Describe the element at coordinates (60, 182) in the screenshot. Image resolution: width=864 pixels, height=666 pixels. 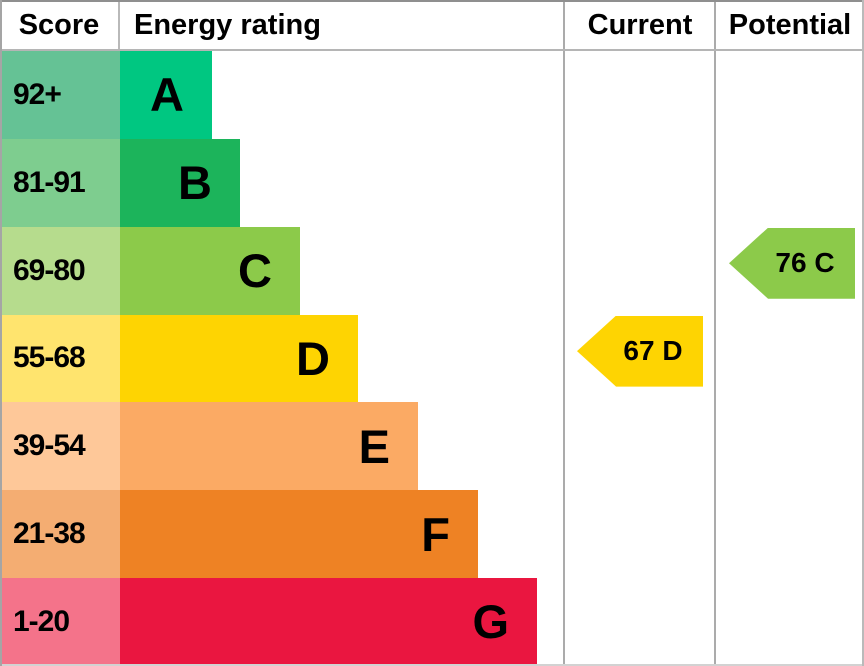
I see `band-score-range: 81-91` at that location.